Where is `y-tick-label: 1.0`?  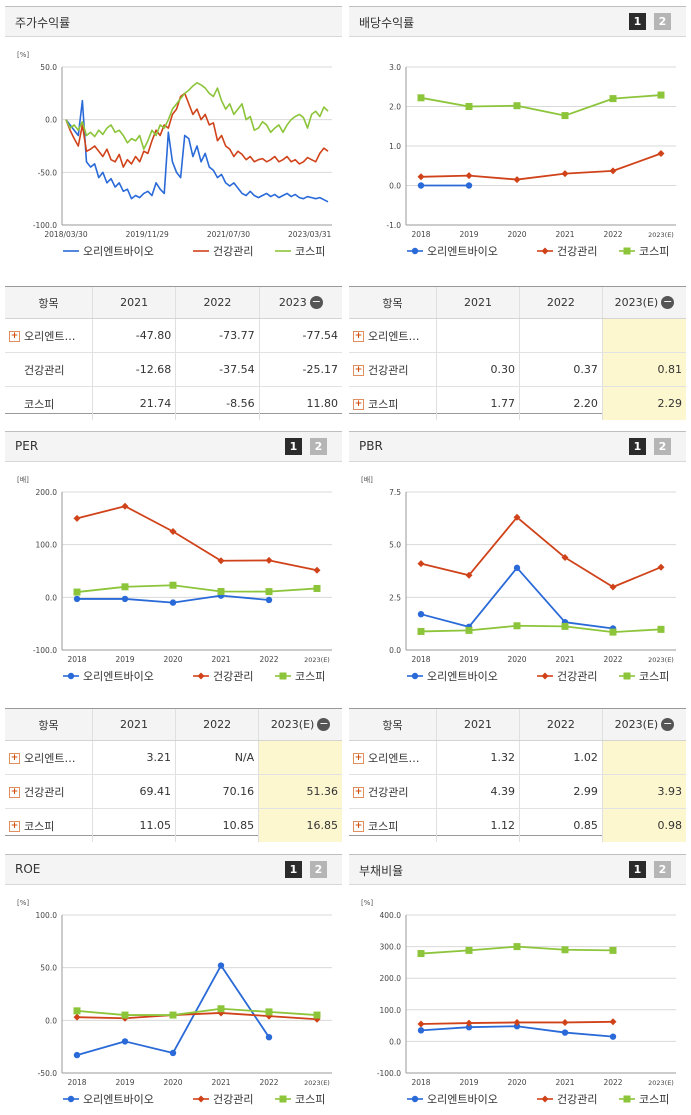 y-tick-label: 1.0 is located at coordinates (395, 146).